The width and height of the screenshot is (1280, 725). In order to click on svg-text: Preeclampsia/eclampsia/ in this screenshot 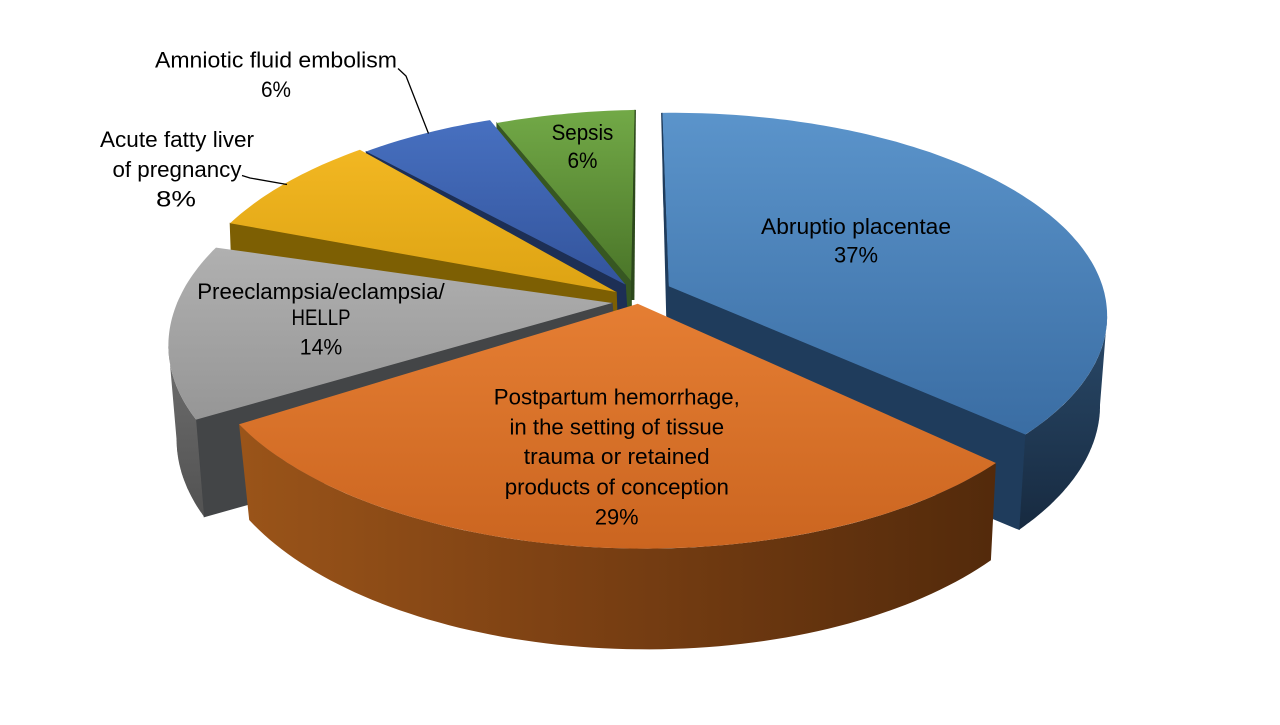, I will do `click(321, 291)`.